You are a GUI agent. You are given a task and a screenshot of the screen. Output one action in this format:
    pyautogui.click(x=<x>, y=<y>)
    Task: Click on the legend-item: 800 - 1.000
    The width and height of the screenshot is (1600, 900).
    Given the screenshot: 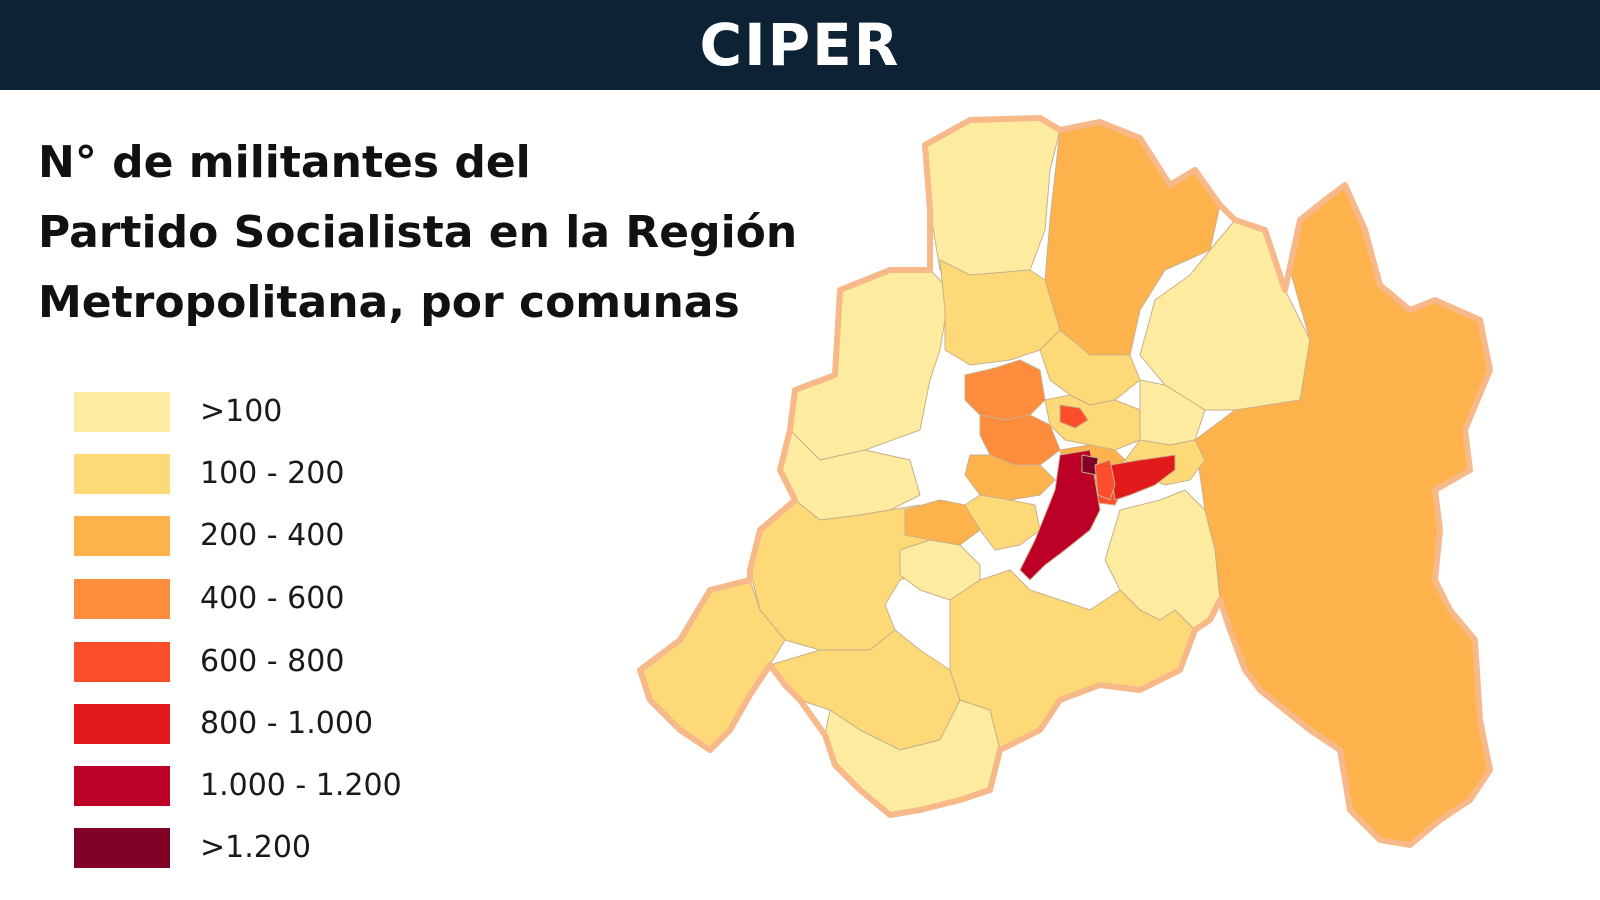 What is the action you would take?
    pyautogui.click(x=274, y=724)
    